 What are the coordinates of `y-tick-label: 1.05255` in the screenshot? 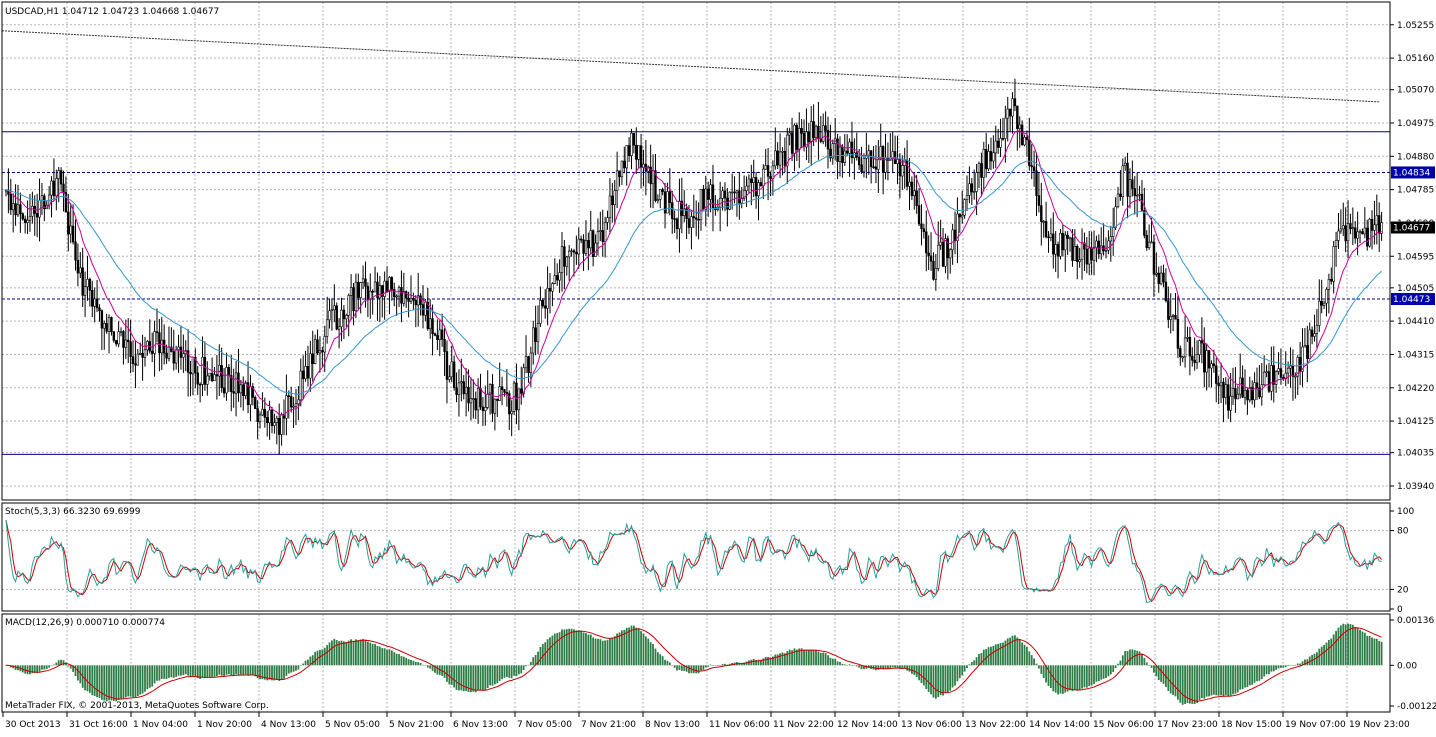 It's located at (1415, 26).